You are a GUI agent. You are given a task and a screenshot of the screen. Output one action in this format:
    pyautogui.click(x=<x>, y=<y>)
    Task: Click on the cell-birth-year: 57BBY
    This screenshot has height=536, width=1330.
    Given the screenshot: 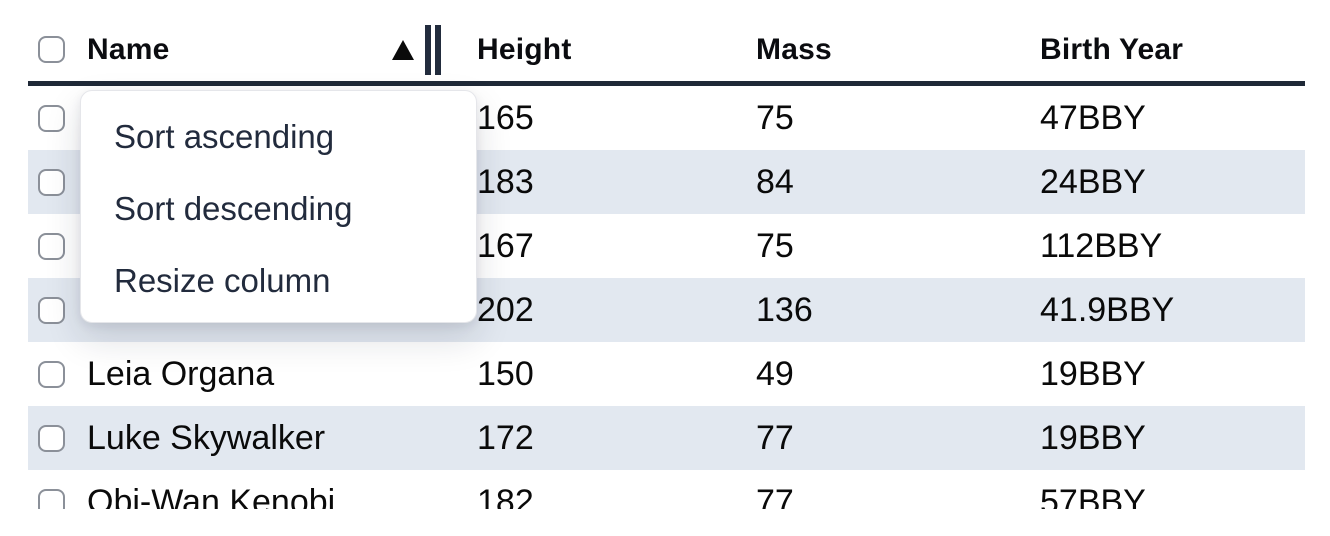 What is the action you would take?
    pyautogui.click(x=1093, y=496)
    